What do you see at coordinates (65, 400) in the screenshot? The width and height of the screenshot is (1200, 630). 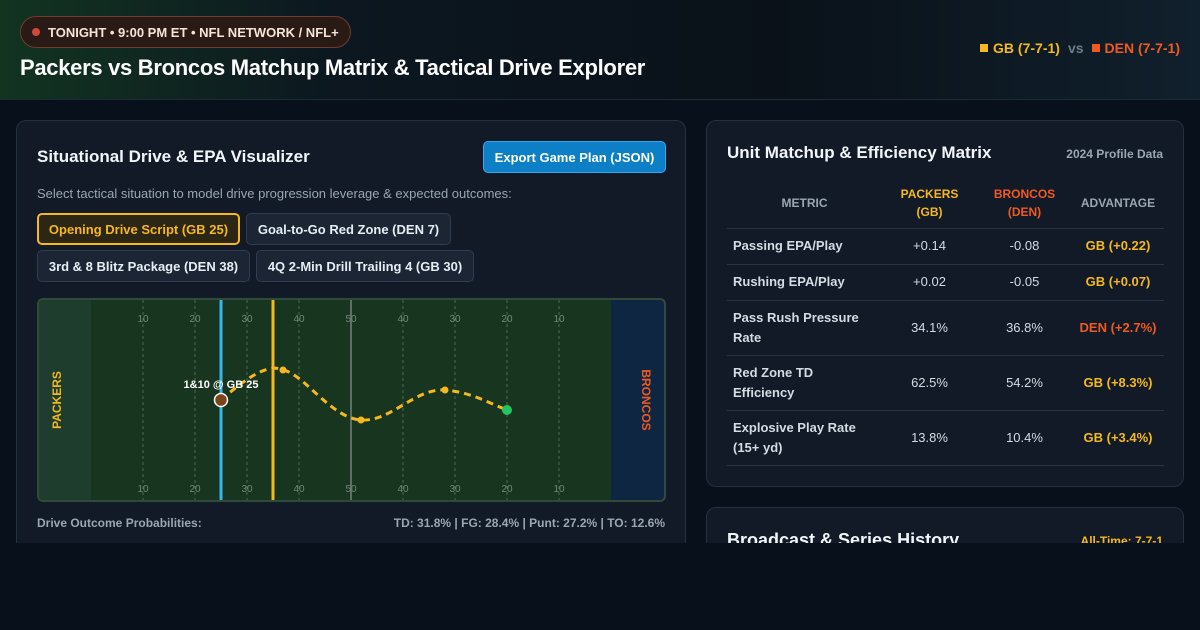 I see `packers-endzone` at bounding box center [65, 400].